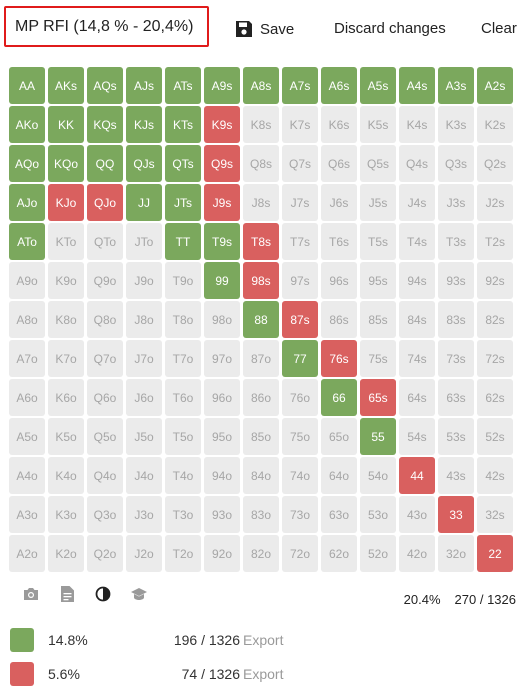 The image size is (528, 700). Describe the element at coordinates (222, 85) in the screenshot. I see `hand-cell-a9s: A9s` at that location.